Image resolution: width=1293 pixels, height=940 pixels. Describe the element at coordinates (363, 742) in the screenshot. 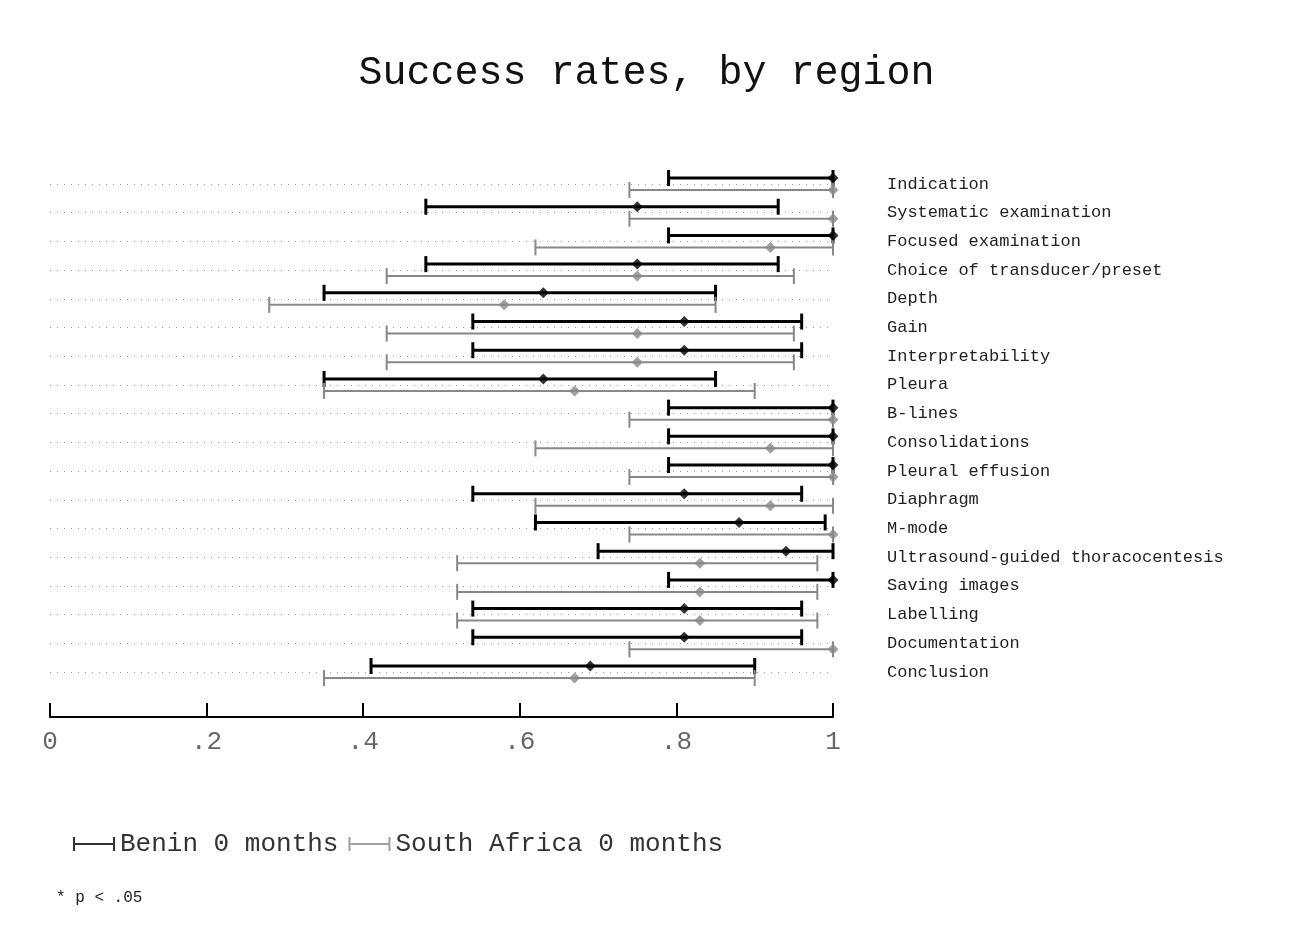

I see `x-tick-label: .4` at that location.